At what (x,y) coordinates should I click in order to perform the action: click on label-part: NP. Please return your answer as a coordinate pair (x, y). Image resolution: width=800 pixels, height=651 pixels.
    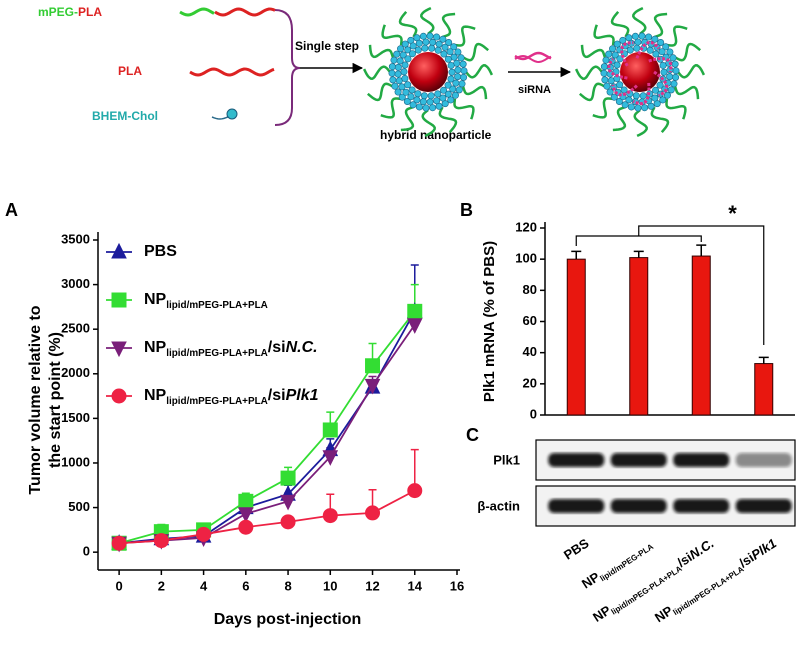
    Looking at the image, I should click on (591, 580).